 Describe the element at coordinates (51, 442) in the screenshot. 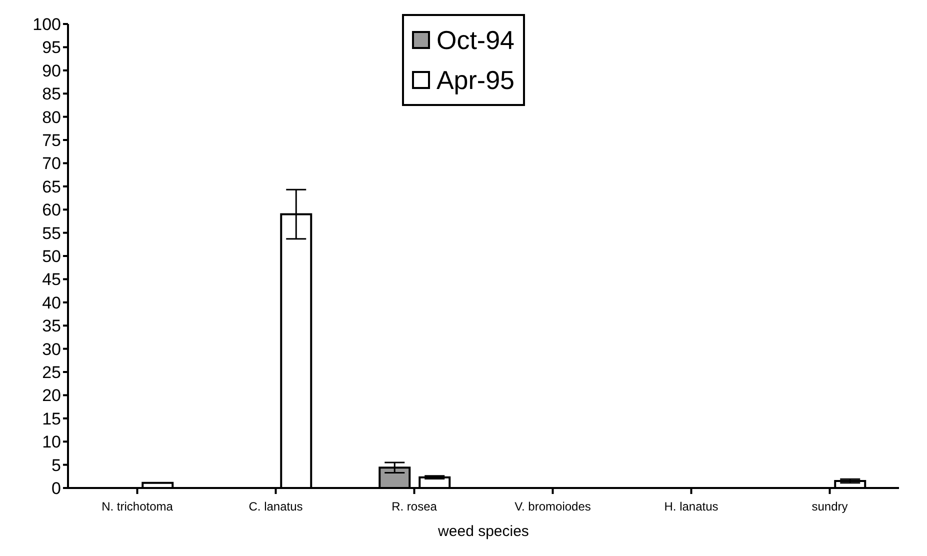

I see `y-tick-label: 10` at that location.